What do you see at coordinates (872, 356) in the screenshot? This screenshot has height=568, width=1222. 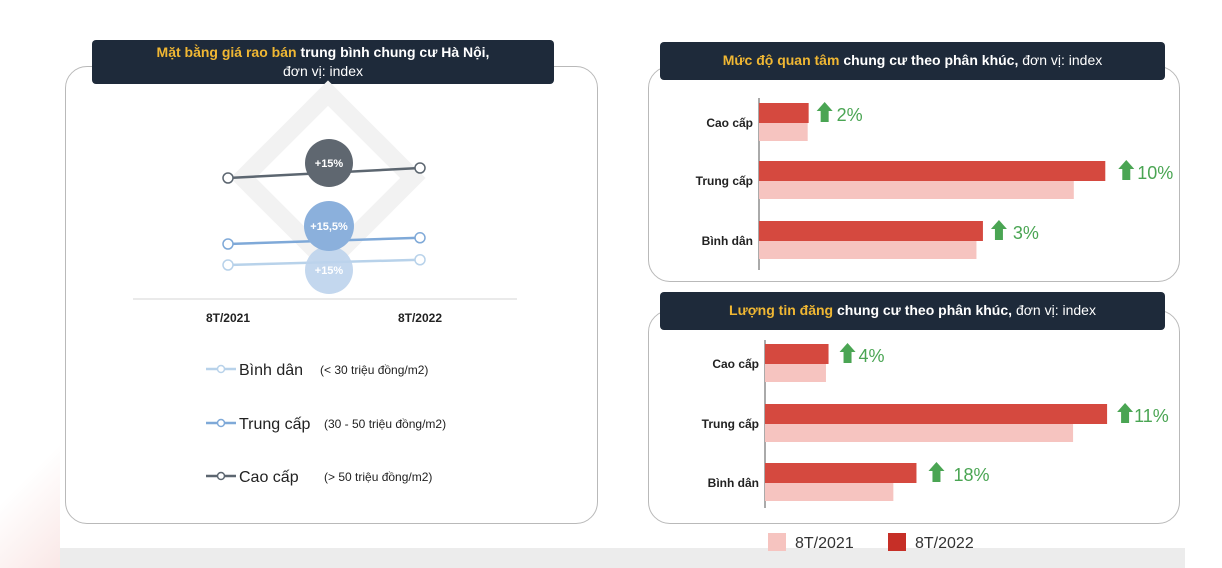 I see `growth-label: 4%` at bounding box center [872, 356].